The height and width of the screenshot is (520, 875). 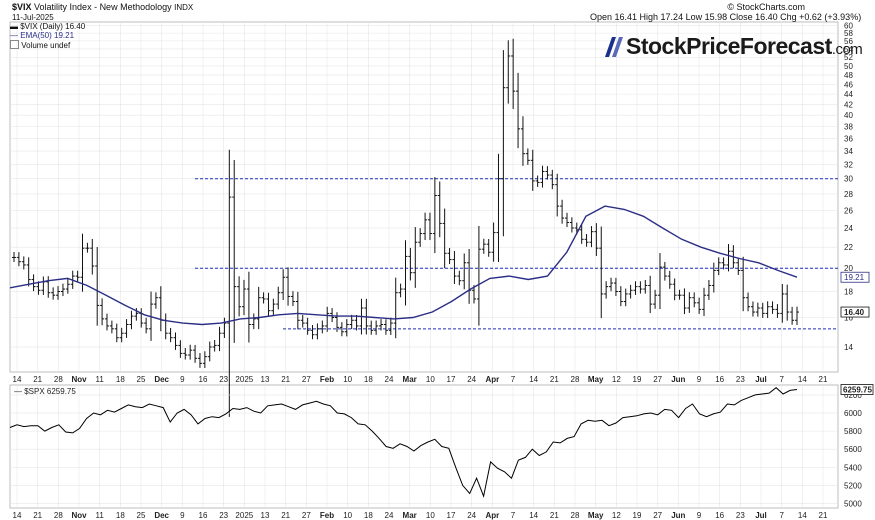 I want to click on x-tick-label: Jul, so click(x=761, y=515).